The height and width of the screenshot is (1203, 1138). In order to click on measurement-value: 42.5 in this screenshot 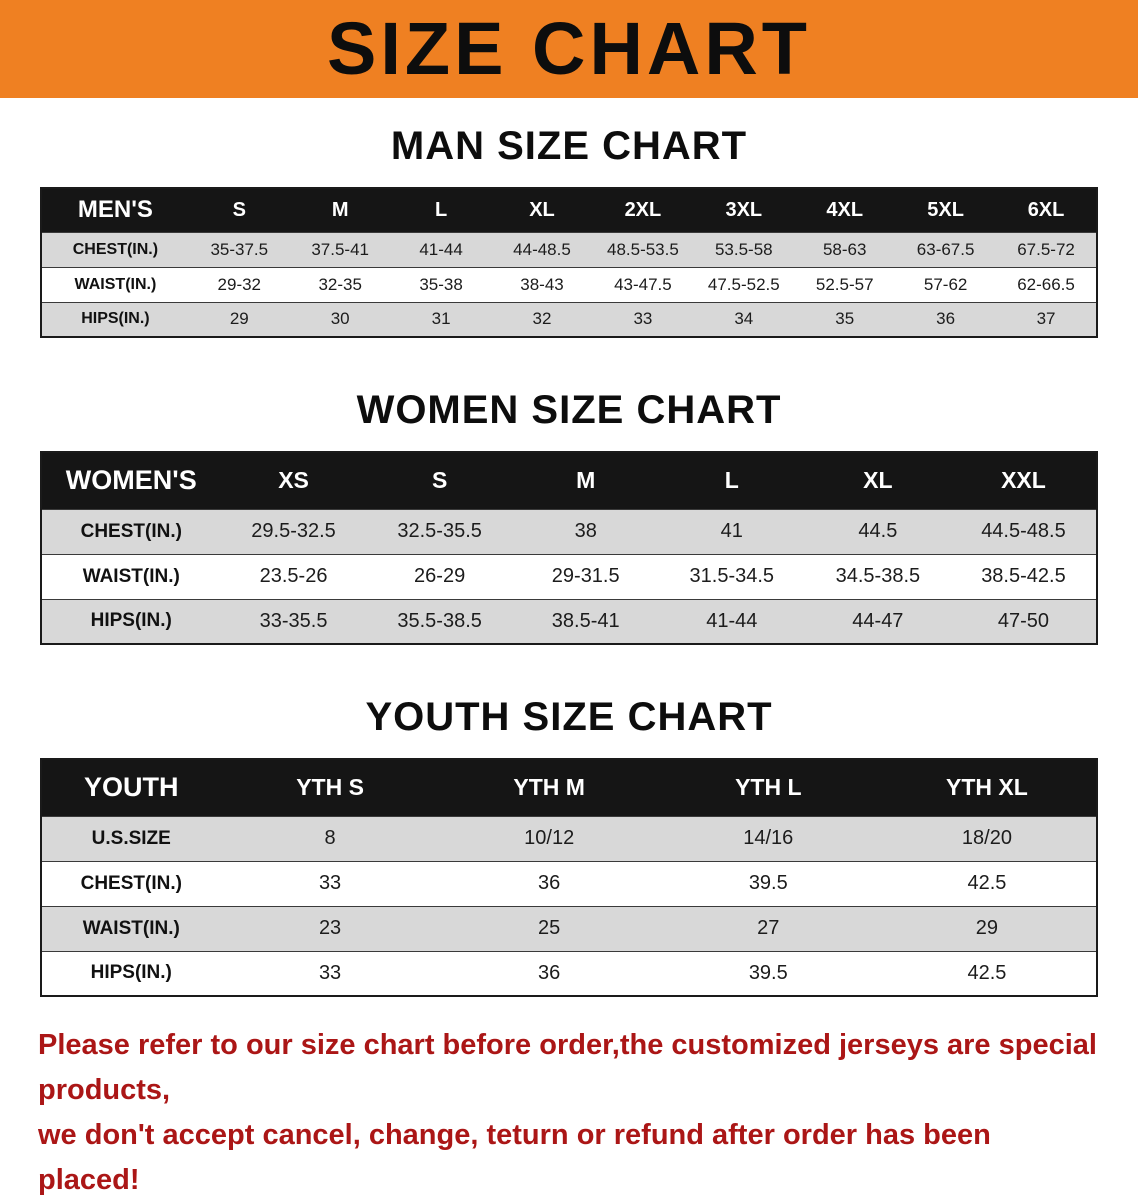, I will do `click(987, 883)`.